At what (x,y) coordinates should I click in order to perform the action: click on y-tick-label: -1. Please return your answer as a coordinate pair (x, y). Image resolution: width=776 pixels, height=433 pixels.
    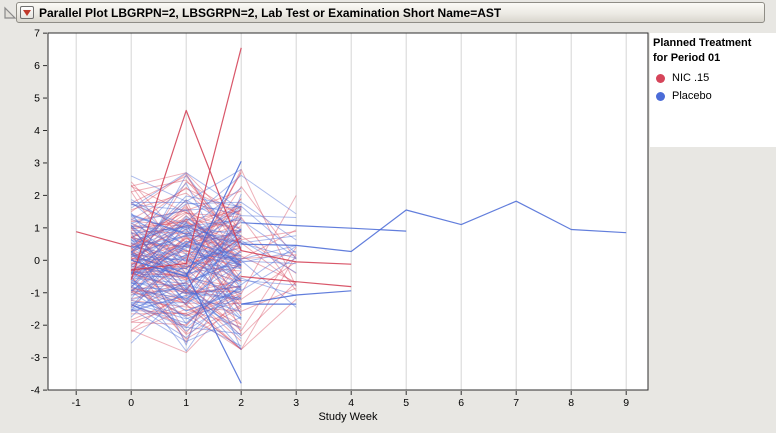
    Looking at the image, I should click on (35, 293).